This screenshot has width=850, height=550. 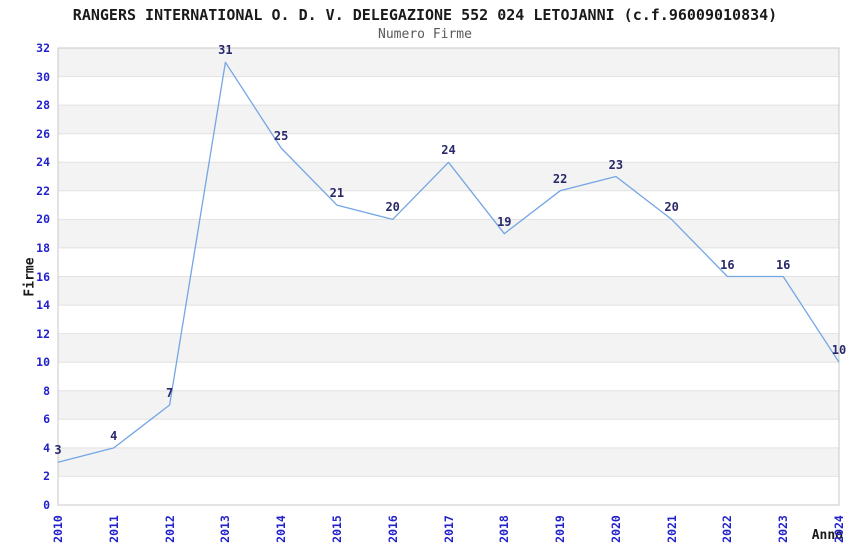 I want to click on x-tick-label: 2015, so click(x=336, y=529).